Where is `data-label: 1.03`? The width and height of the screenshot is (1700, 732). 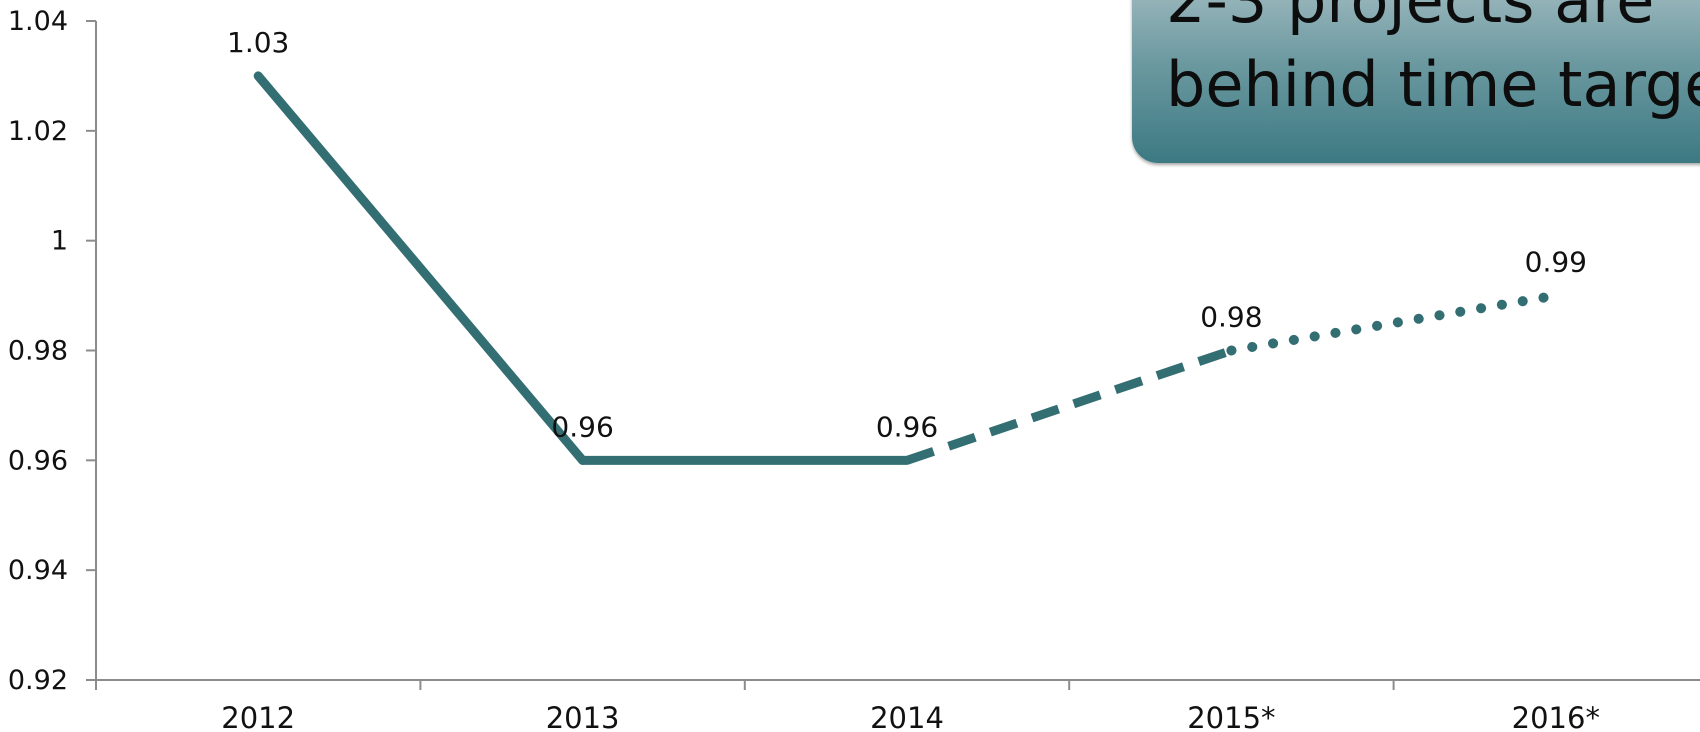
data-label: 1.03 is located at coordinates (258, 42).